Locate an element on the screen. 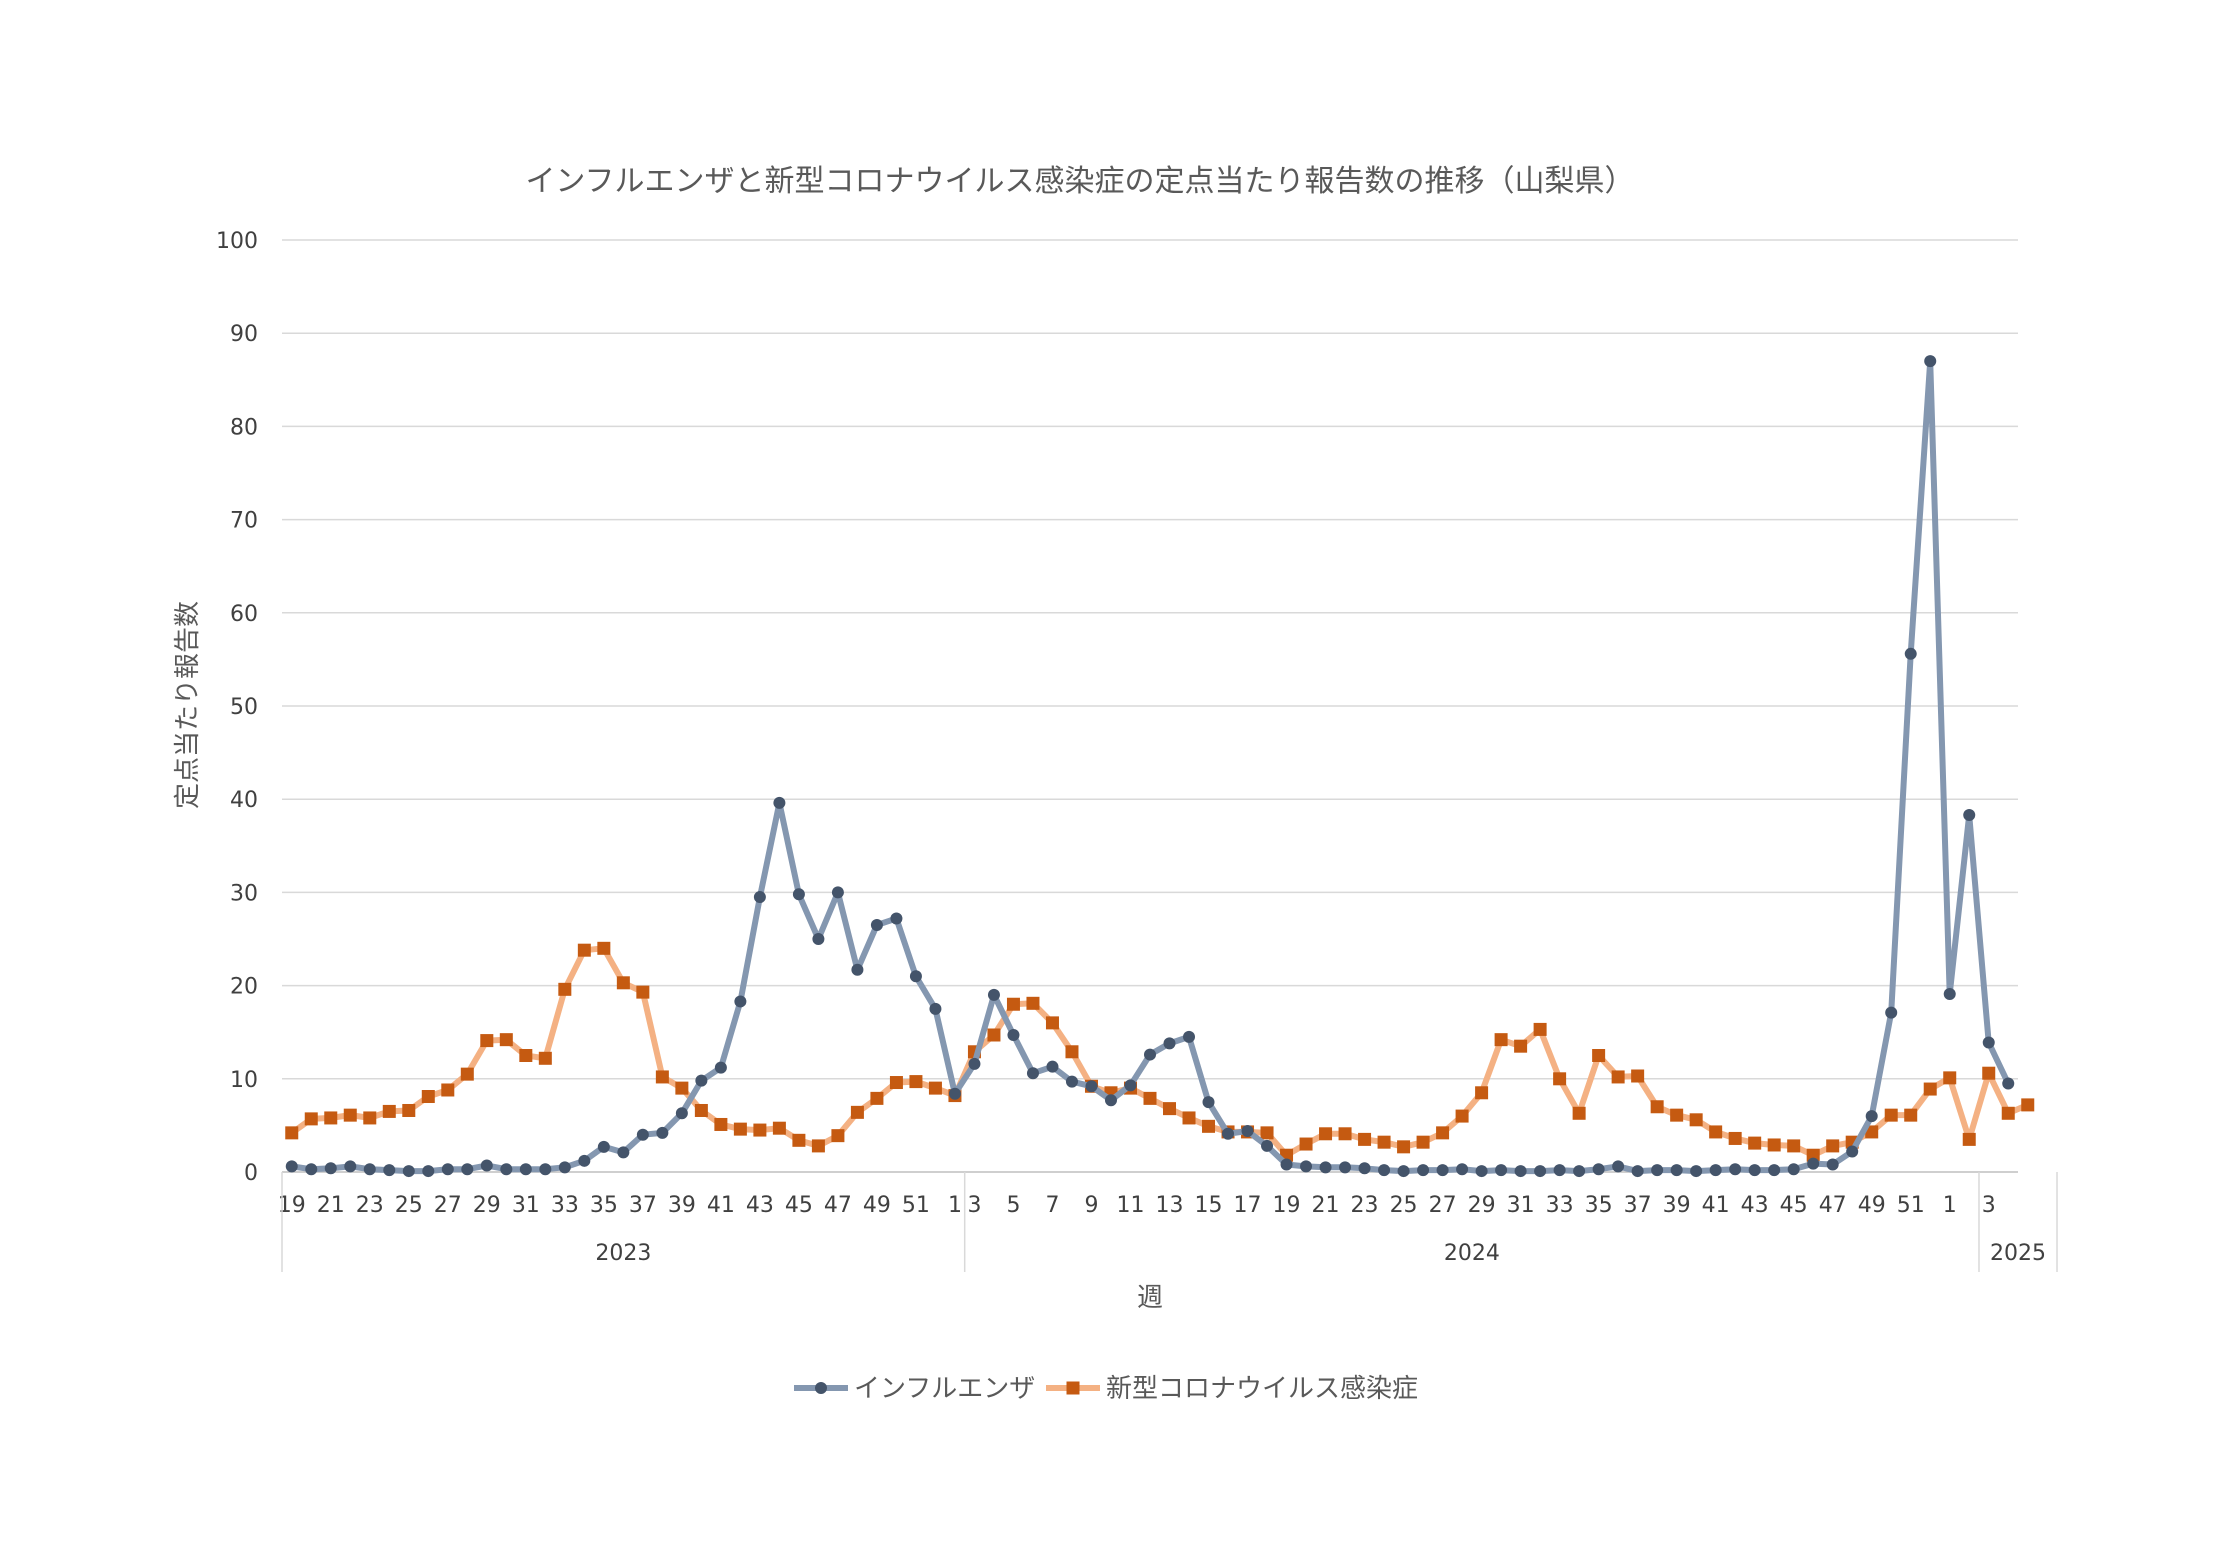 The image size is (2235, 1568). y-tick-label: 20 is located at coordinates (244, 987).